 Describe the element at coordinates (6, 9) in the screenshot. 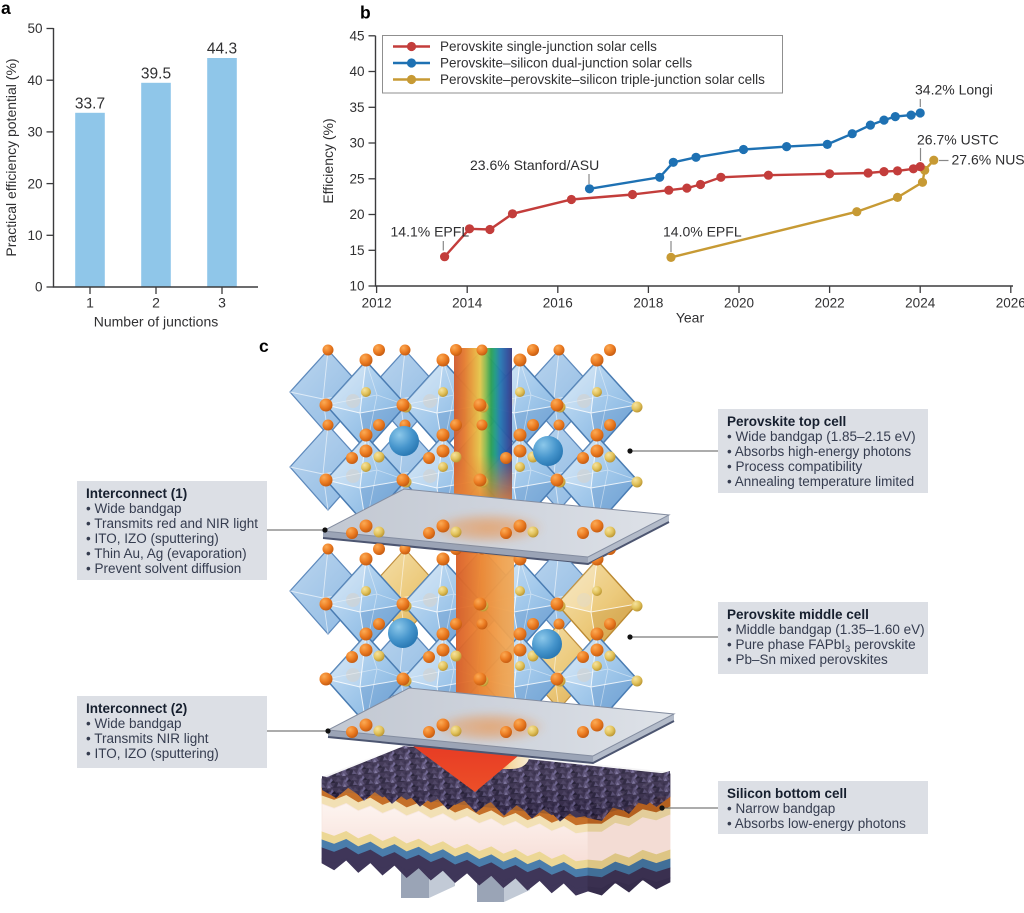

I see `svg-text: a` at that location.